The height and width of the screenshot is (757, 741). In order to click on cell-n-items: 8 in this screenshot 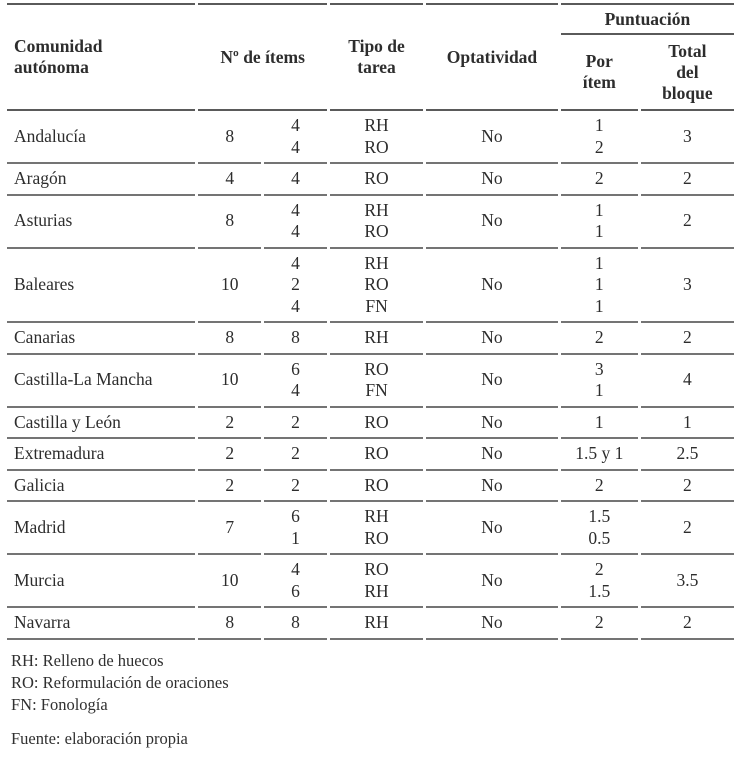, I will do `click(230, 339)`.